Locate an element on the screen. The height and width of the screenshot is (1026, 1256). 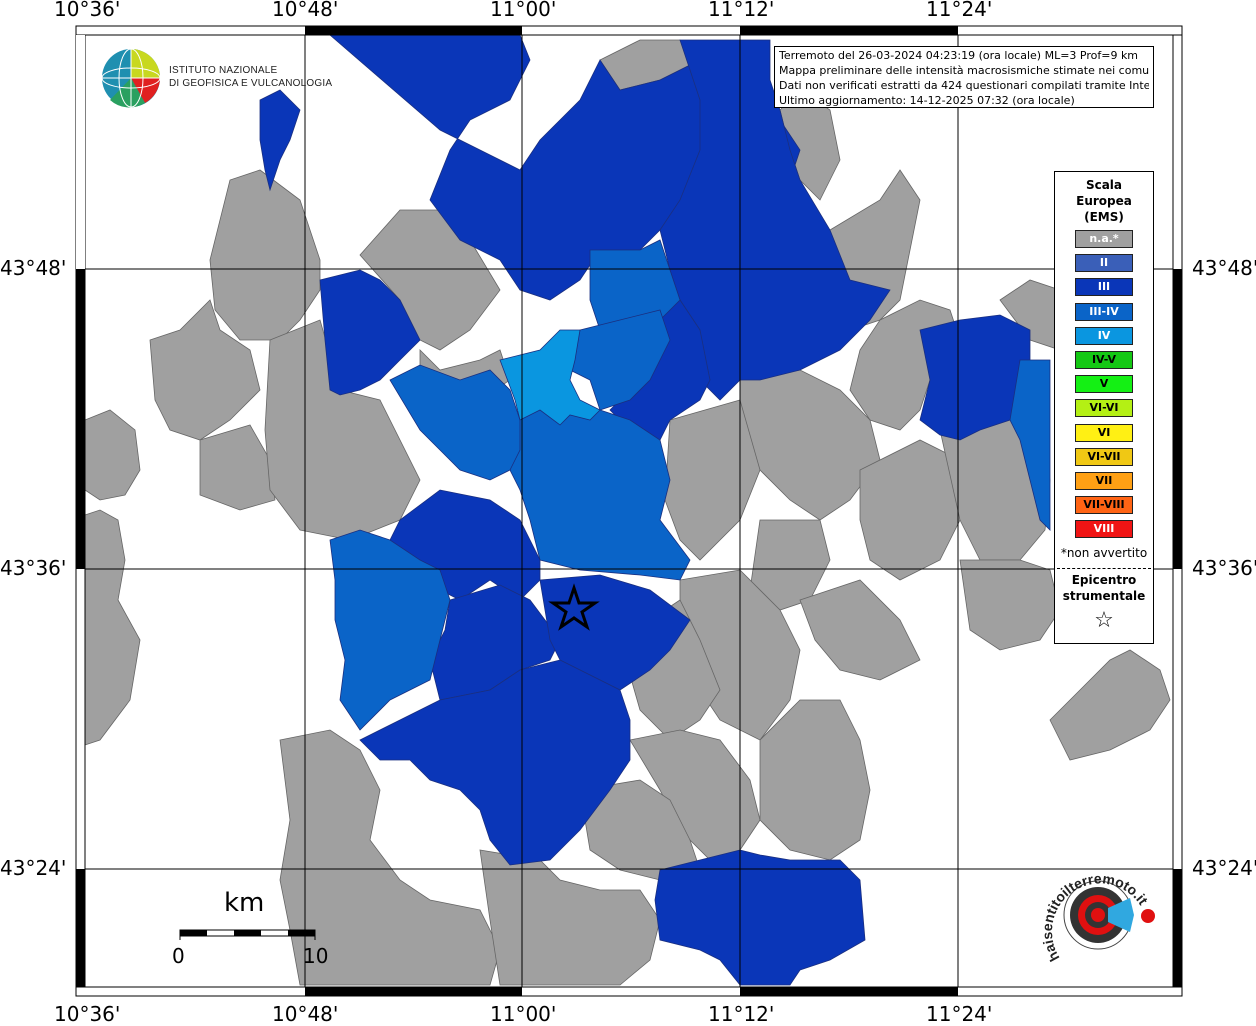
legend-separator is located at coordinates (1104, 568).